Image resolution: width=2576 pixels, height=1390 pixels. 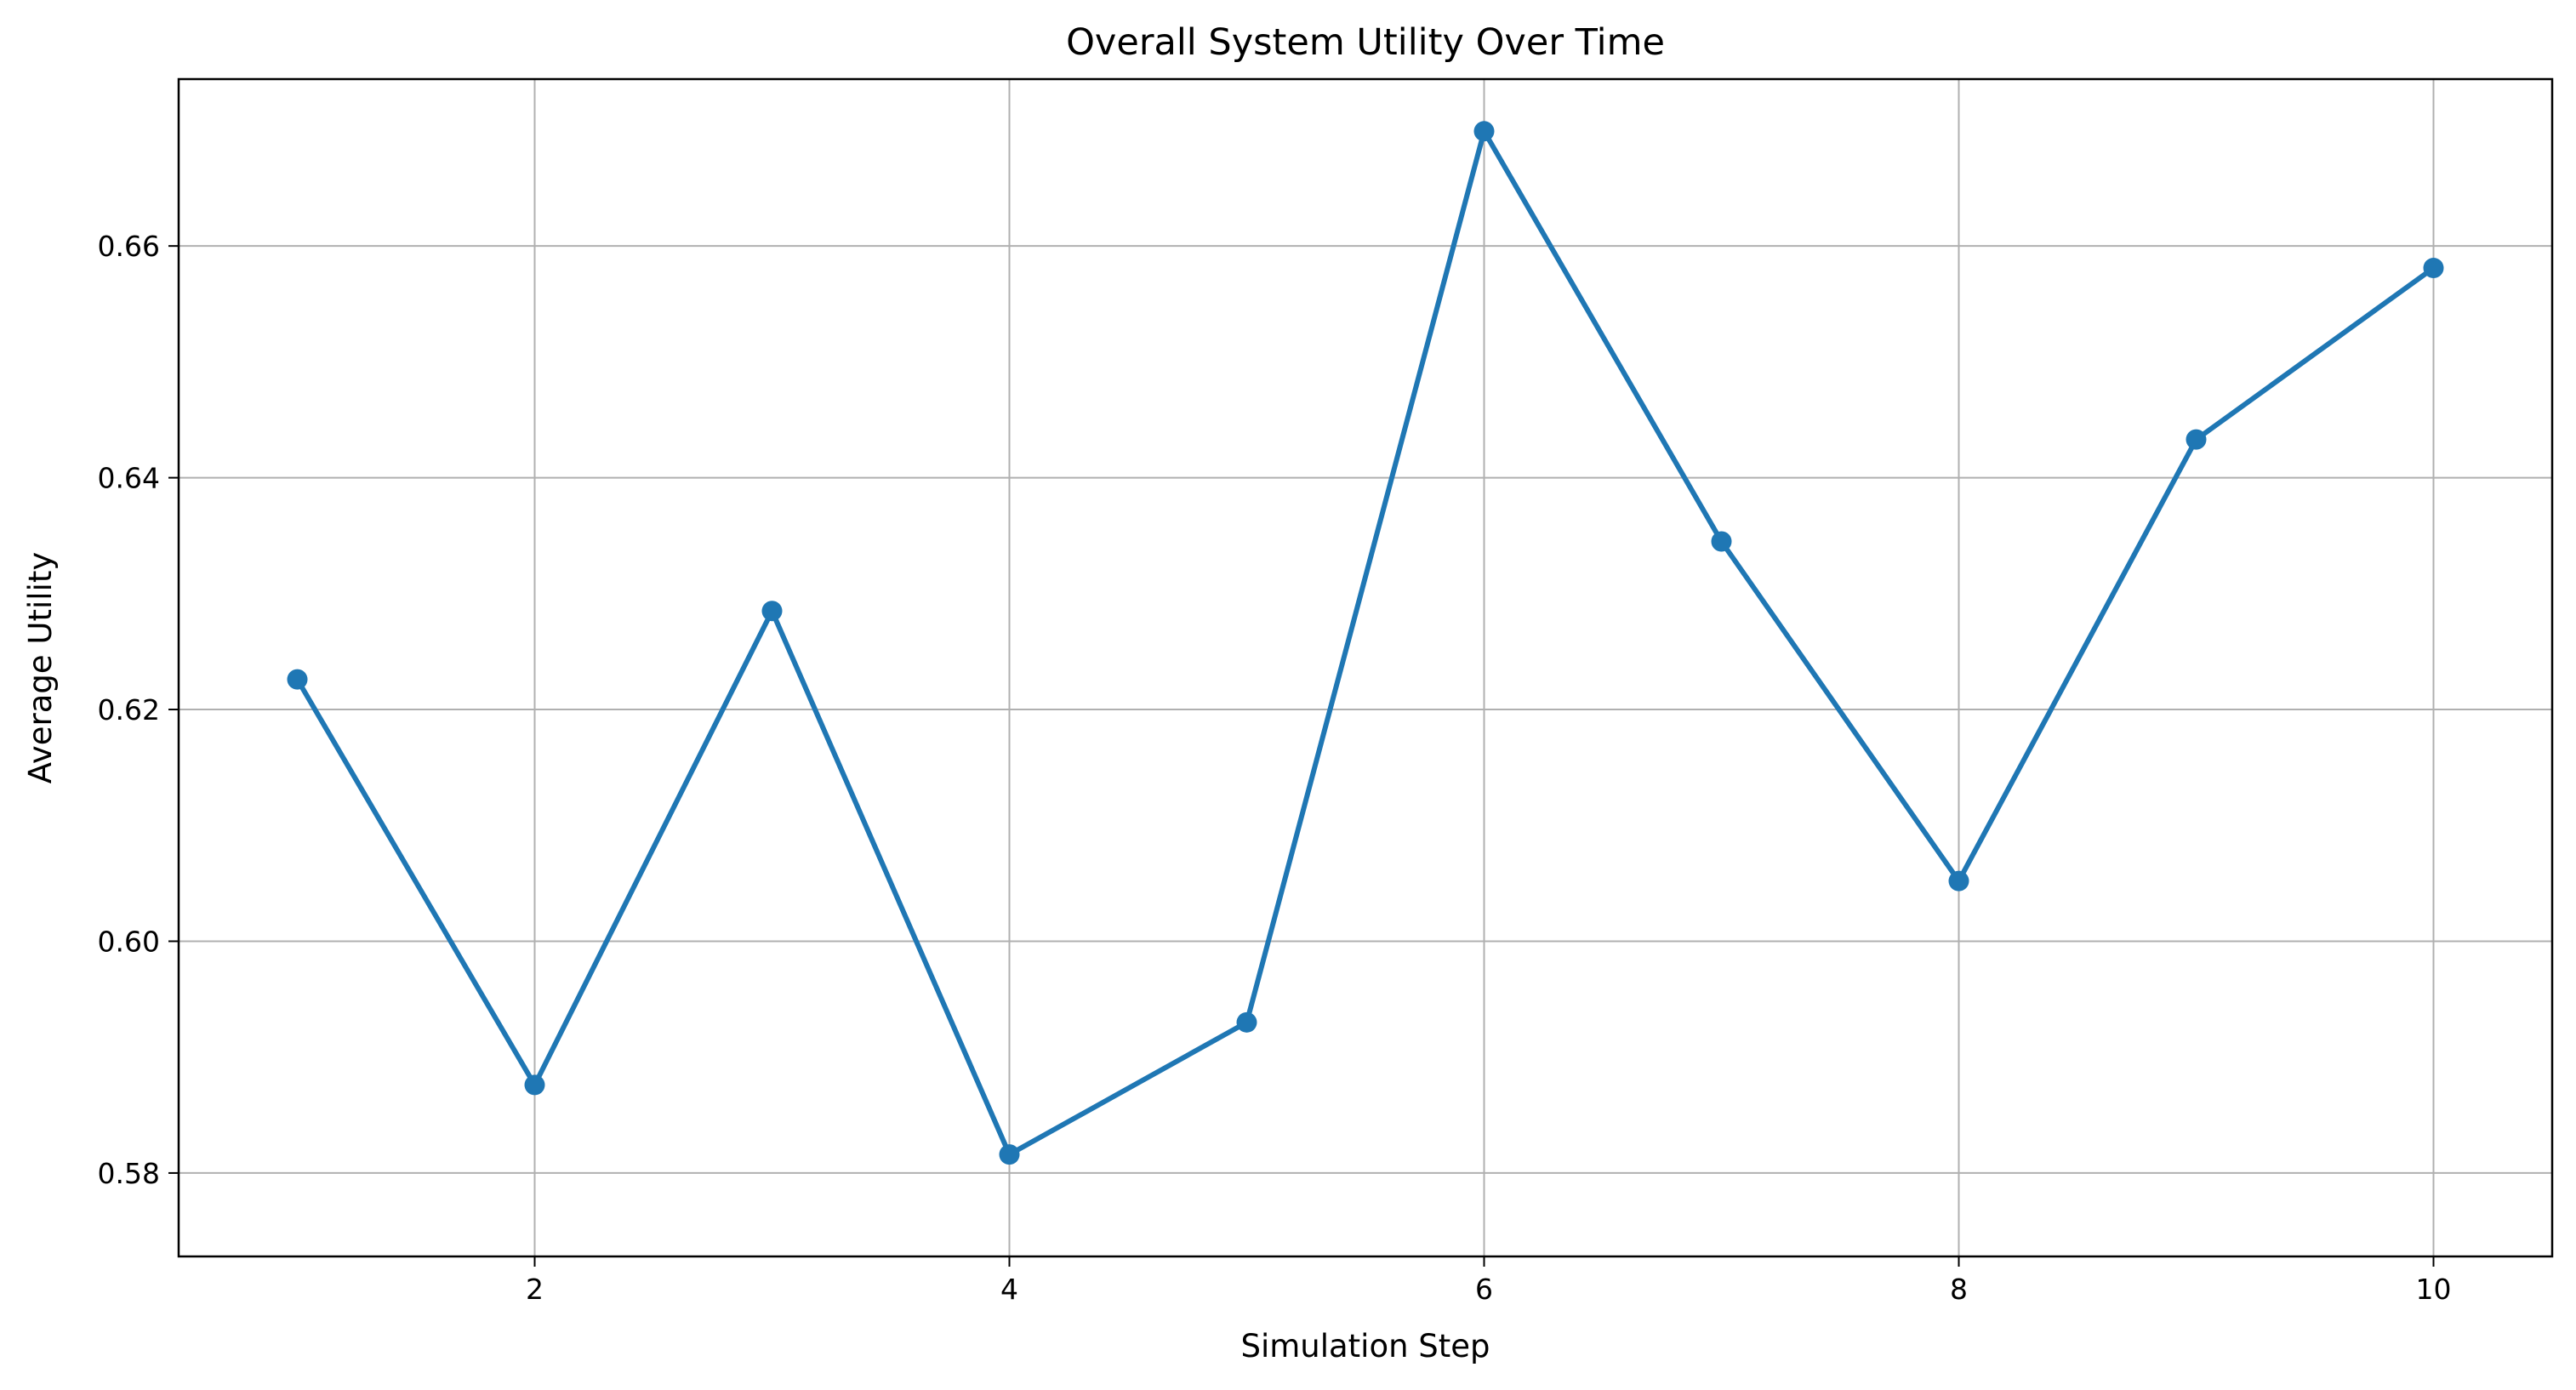 What do you see at coordinates (40, 668) in the screenshot?
I see `y-axis-title: Average Utility` at bounding box center [40, 668].